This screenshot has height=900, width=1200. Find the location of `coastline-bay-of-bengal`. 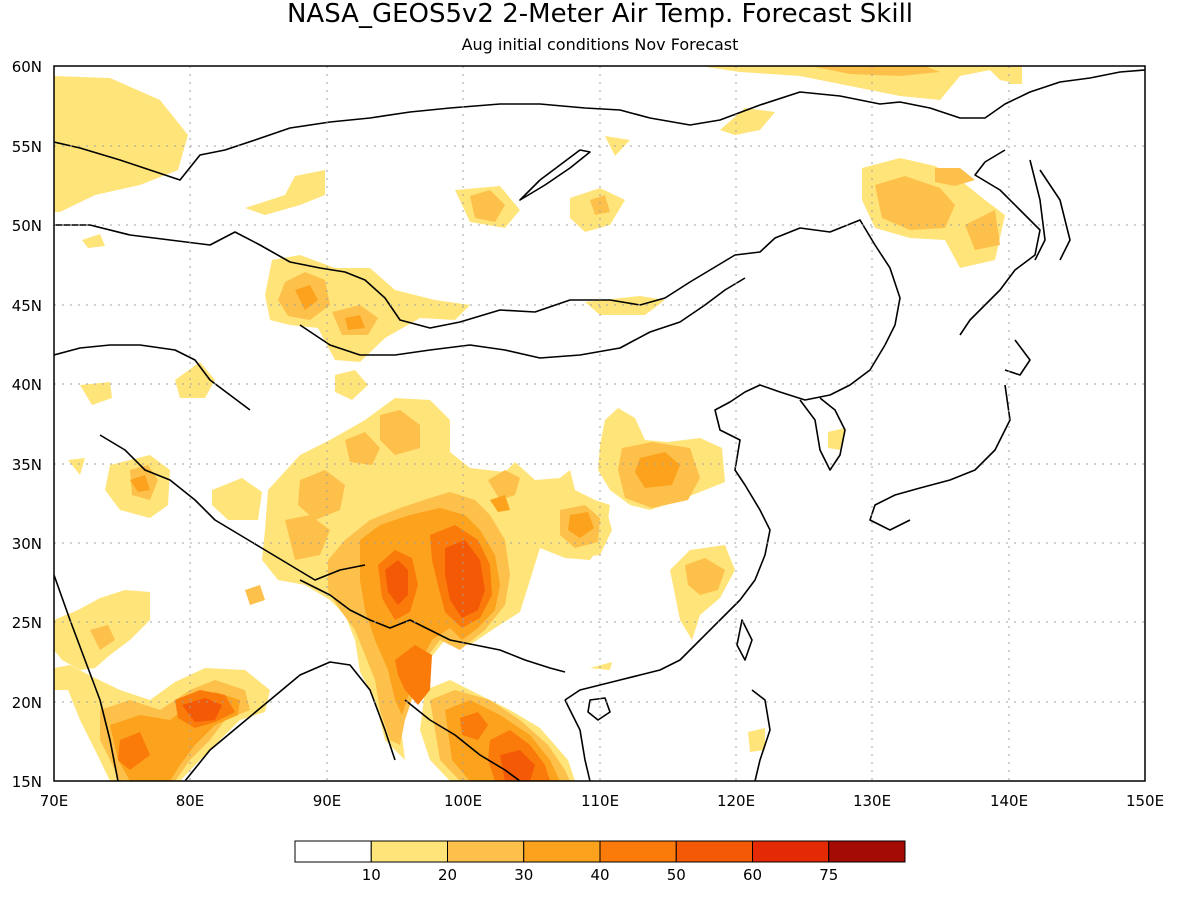

coastline-bay-of-bengal is located at coordinates (290, 721).